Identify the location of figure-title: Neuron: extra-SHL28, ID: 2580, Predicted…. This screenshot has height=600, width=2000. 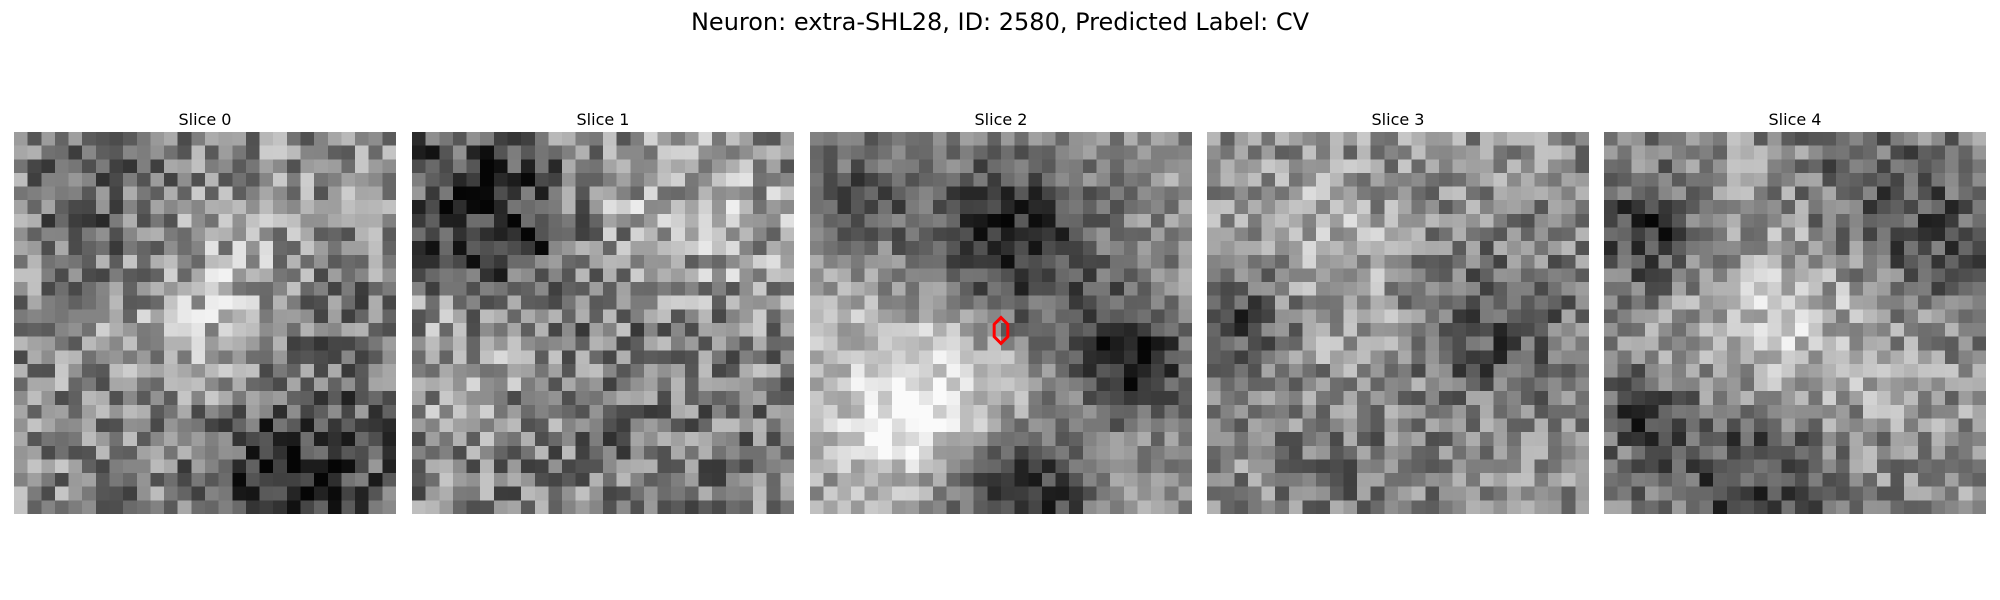
(1000, 22).